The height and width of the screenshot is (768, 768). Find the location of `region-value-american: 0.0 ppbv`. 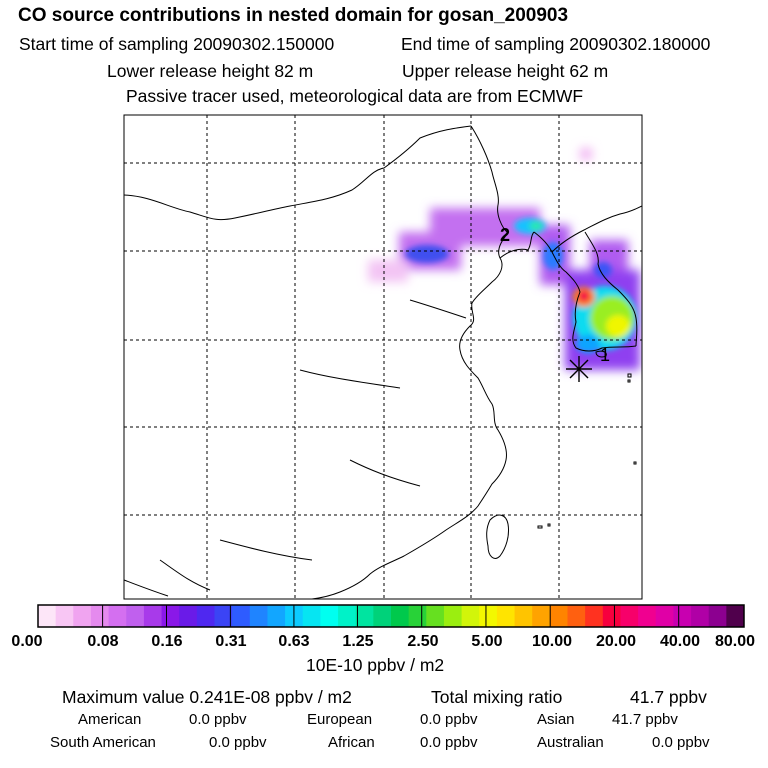

region-value-american: 0.0 ppbv is located at coordinates (218, 719).